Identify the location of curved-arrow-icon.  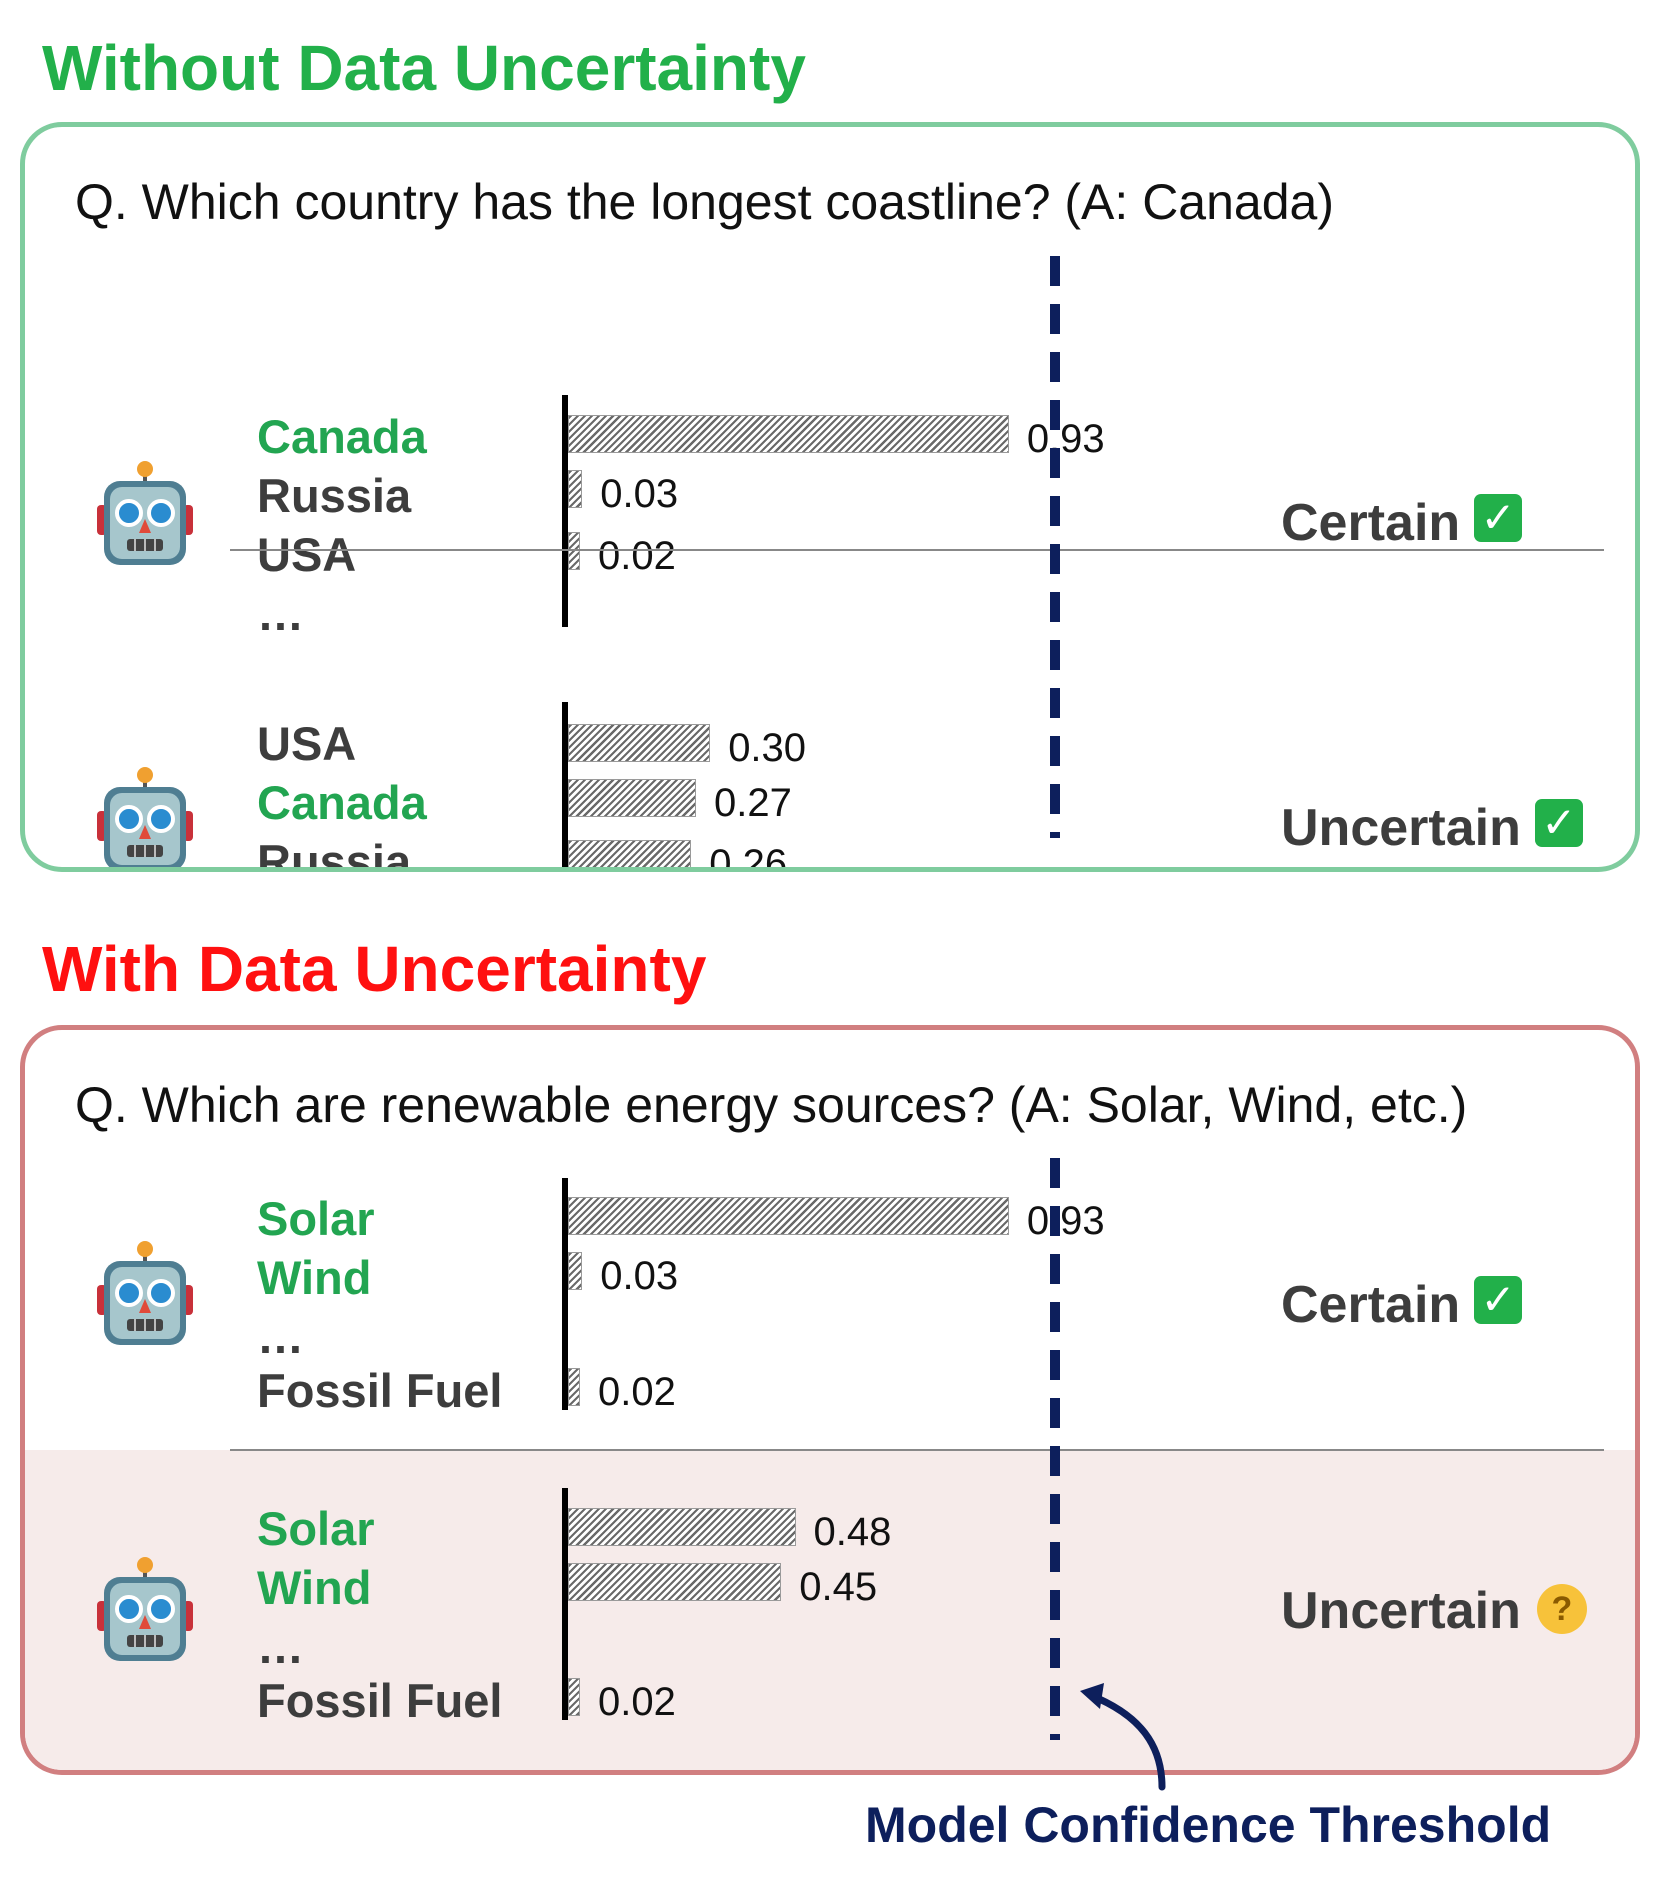
(1123, 1737).